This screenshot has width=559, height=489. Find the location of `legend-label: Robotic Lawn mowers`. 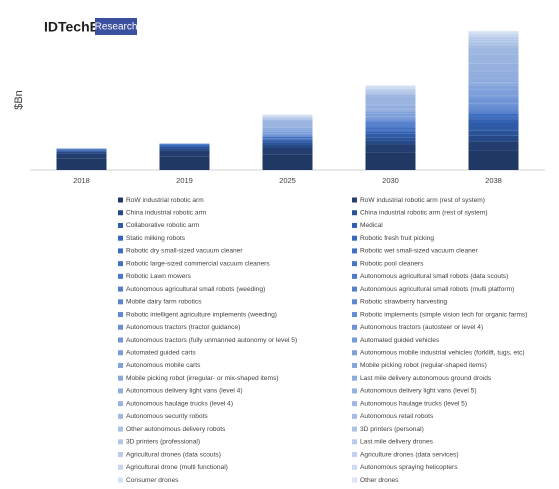

legend-label: Robotic Lawn mowers is located at coordinates (159, 276).